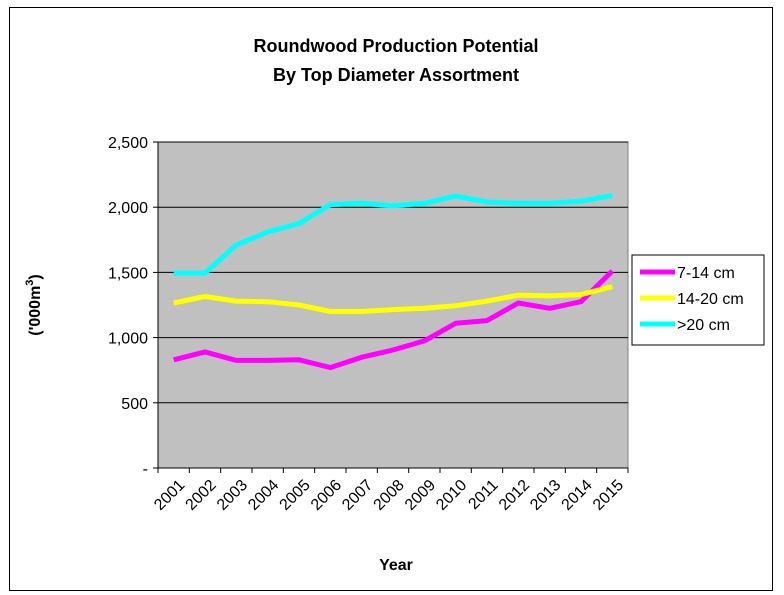  Describe the element at coordinates (30, 283) in the screenshot. I see `y-axis-title-superscript: 3` at that location.